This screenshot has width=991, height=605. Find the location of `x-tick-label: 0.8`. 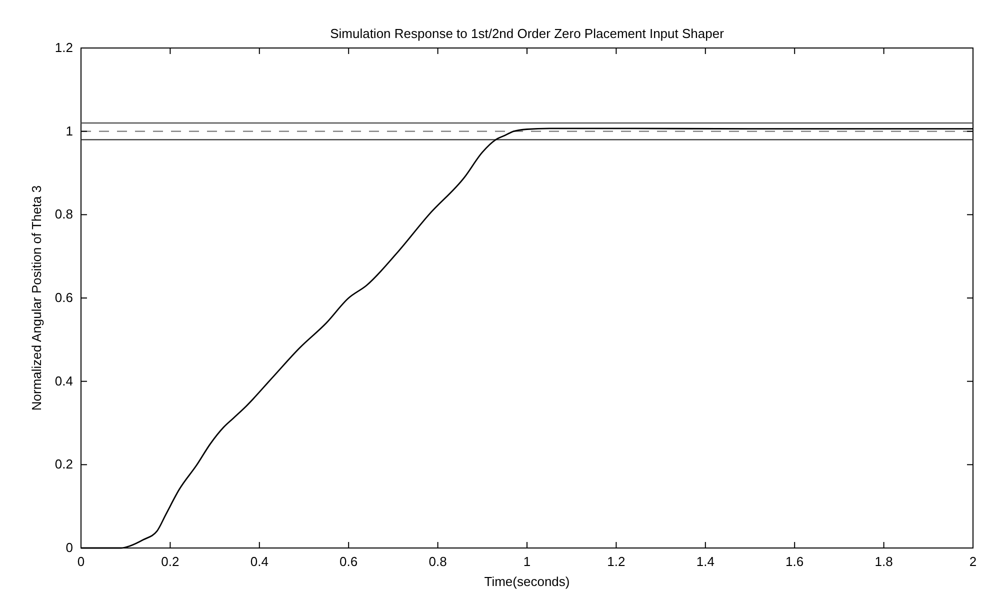

x-tick-label: 0.8 is located at coordinates (437, 561).